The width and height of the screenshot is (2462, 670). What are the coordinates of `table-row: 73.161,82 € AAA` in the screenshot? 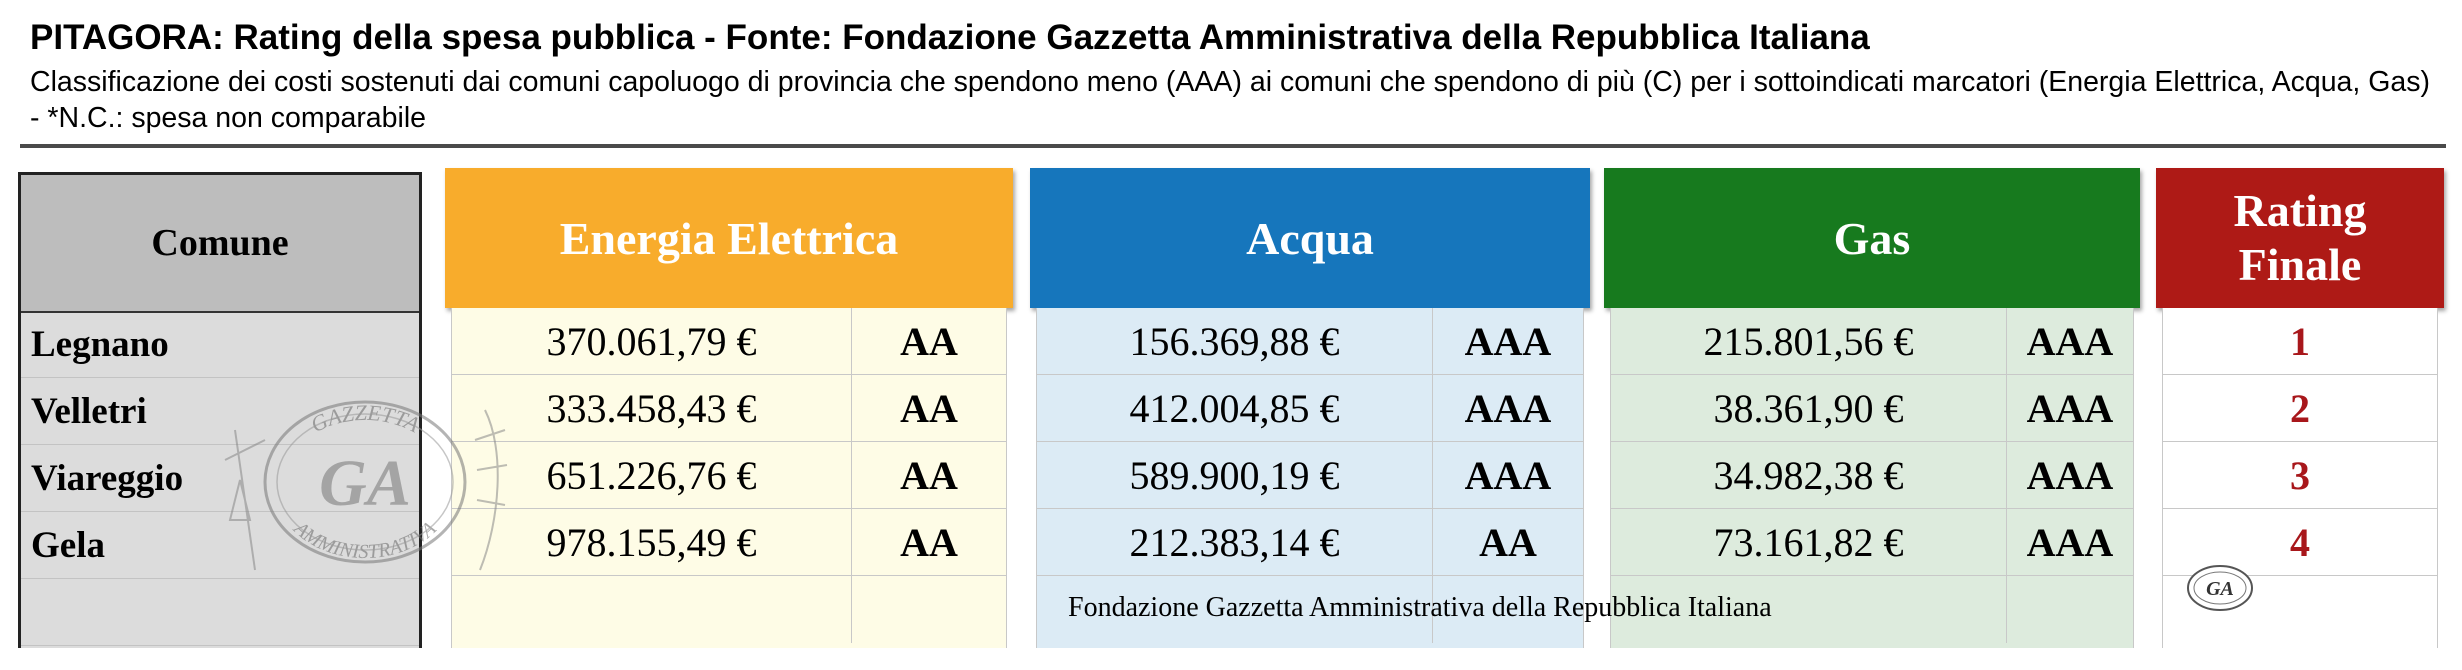 It's located at (1872, 542).